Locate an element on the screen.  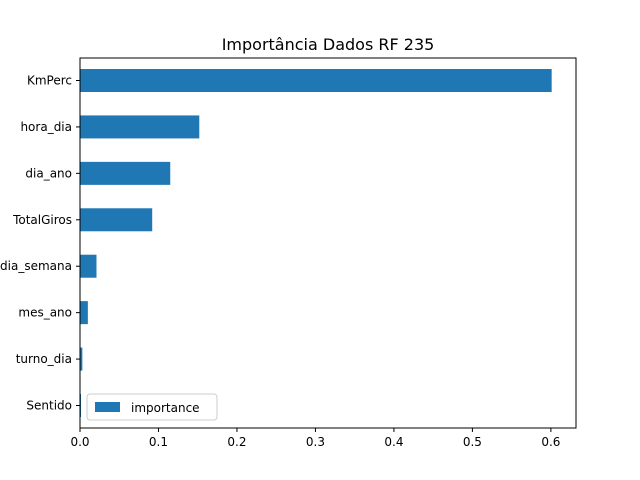
bar-KmPerc is located at coordinates (316, 80).